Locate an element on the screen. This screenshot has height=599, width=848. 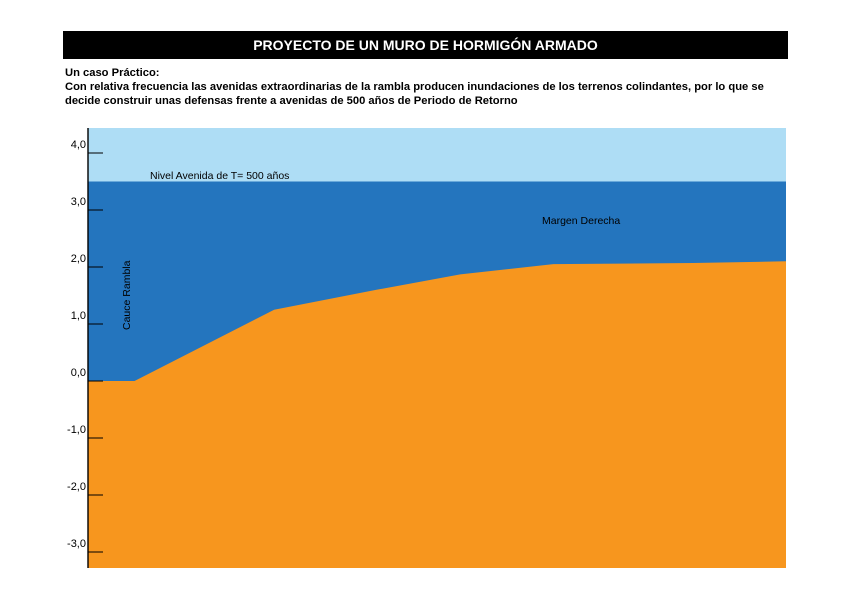
y-tick-label: 1,0 is located at coordinates (78, 316).